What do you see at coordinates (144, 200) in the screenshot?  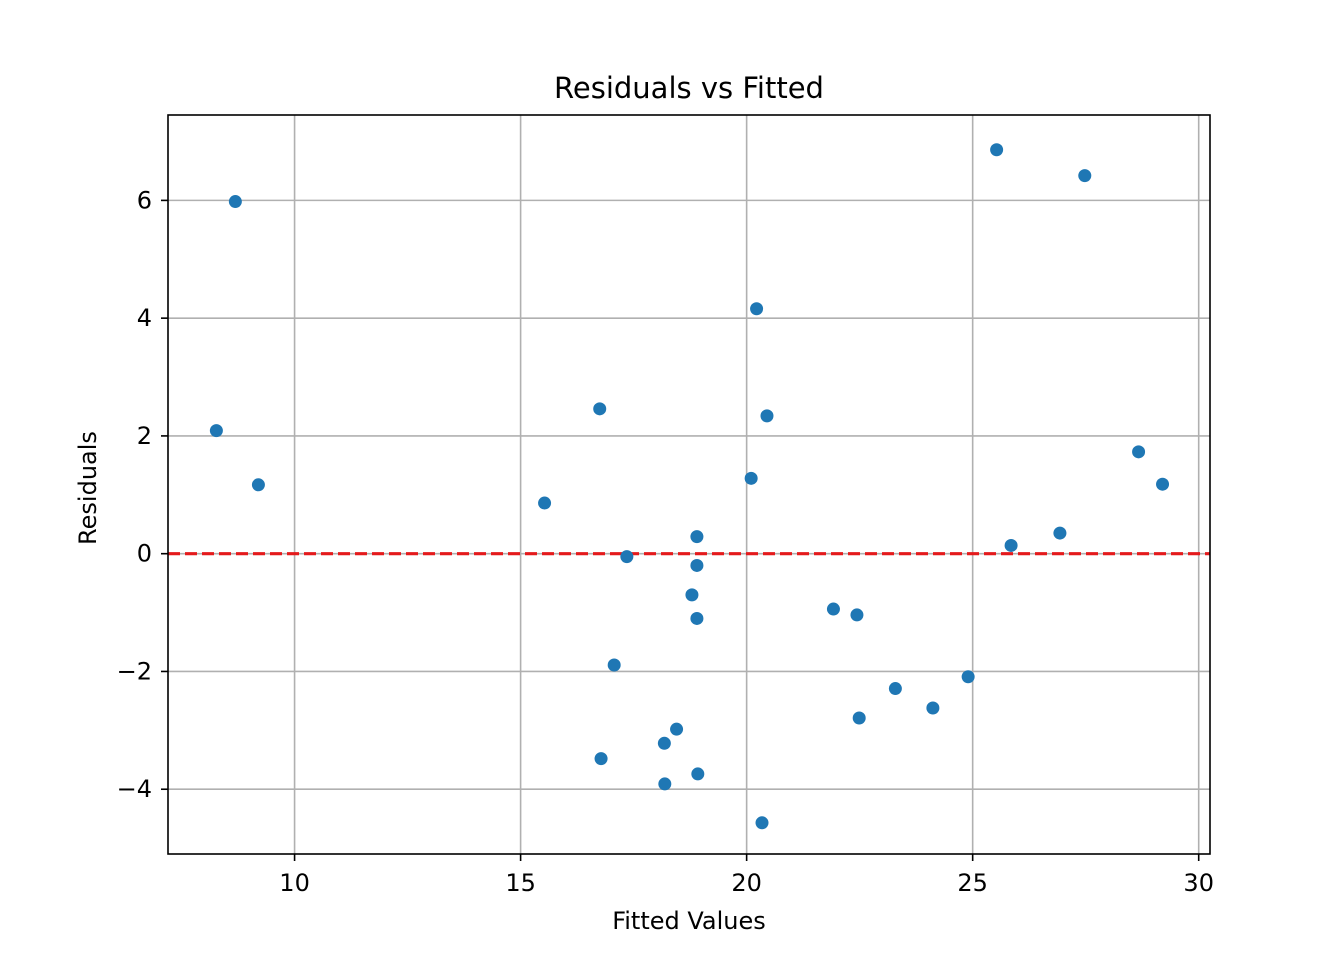 I see `y-tick-label: 6` at bounding box center [144, 200].